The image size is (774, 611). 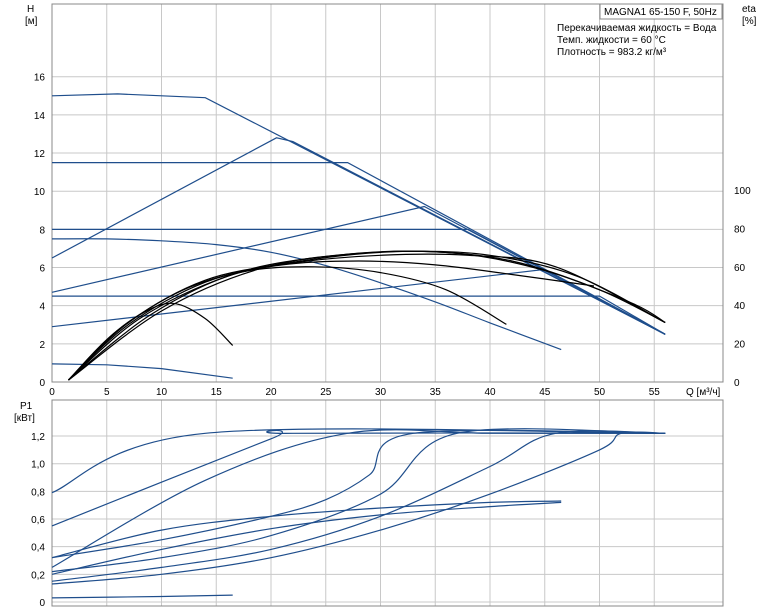 I want to click on y-tick-label: 2, so click(x=42, y=345).